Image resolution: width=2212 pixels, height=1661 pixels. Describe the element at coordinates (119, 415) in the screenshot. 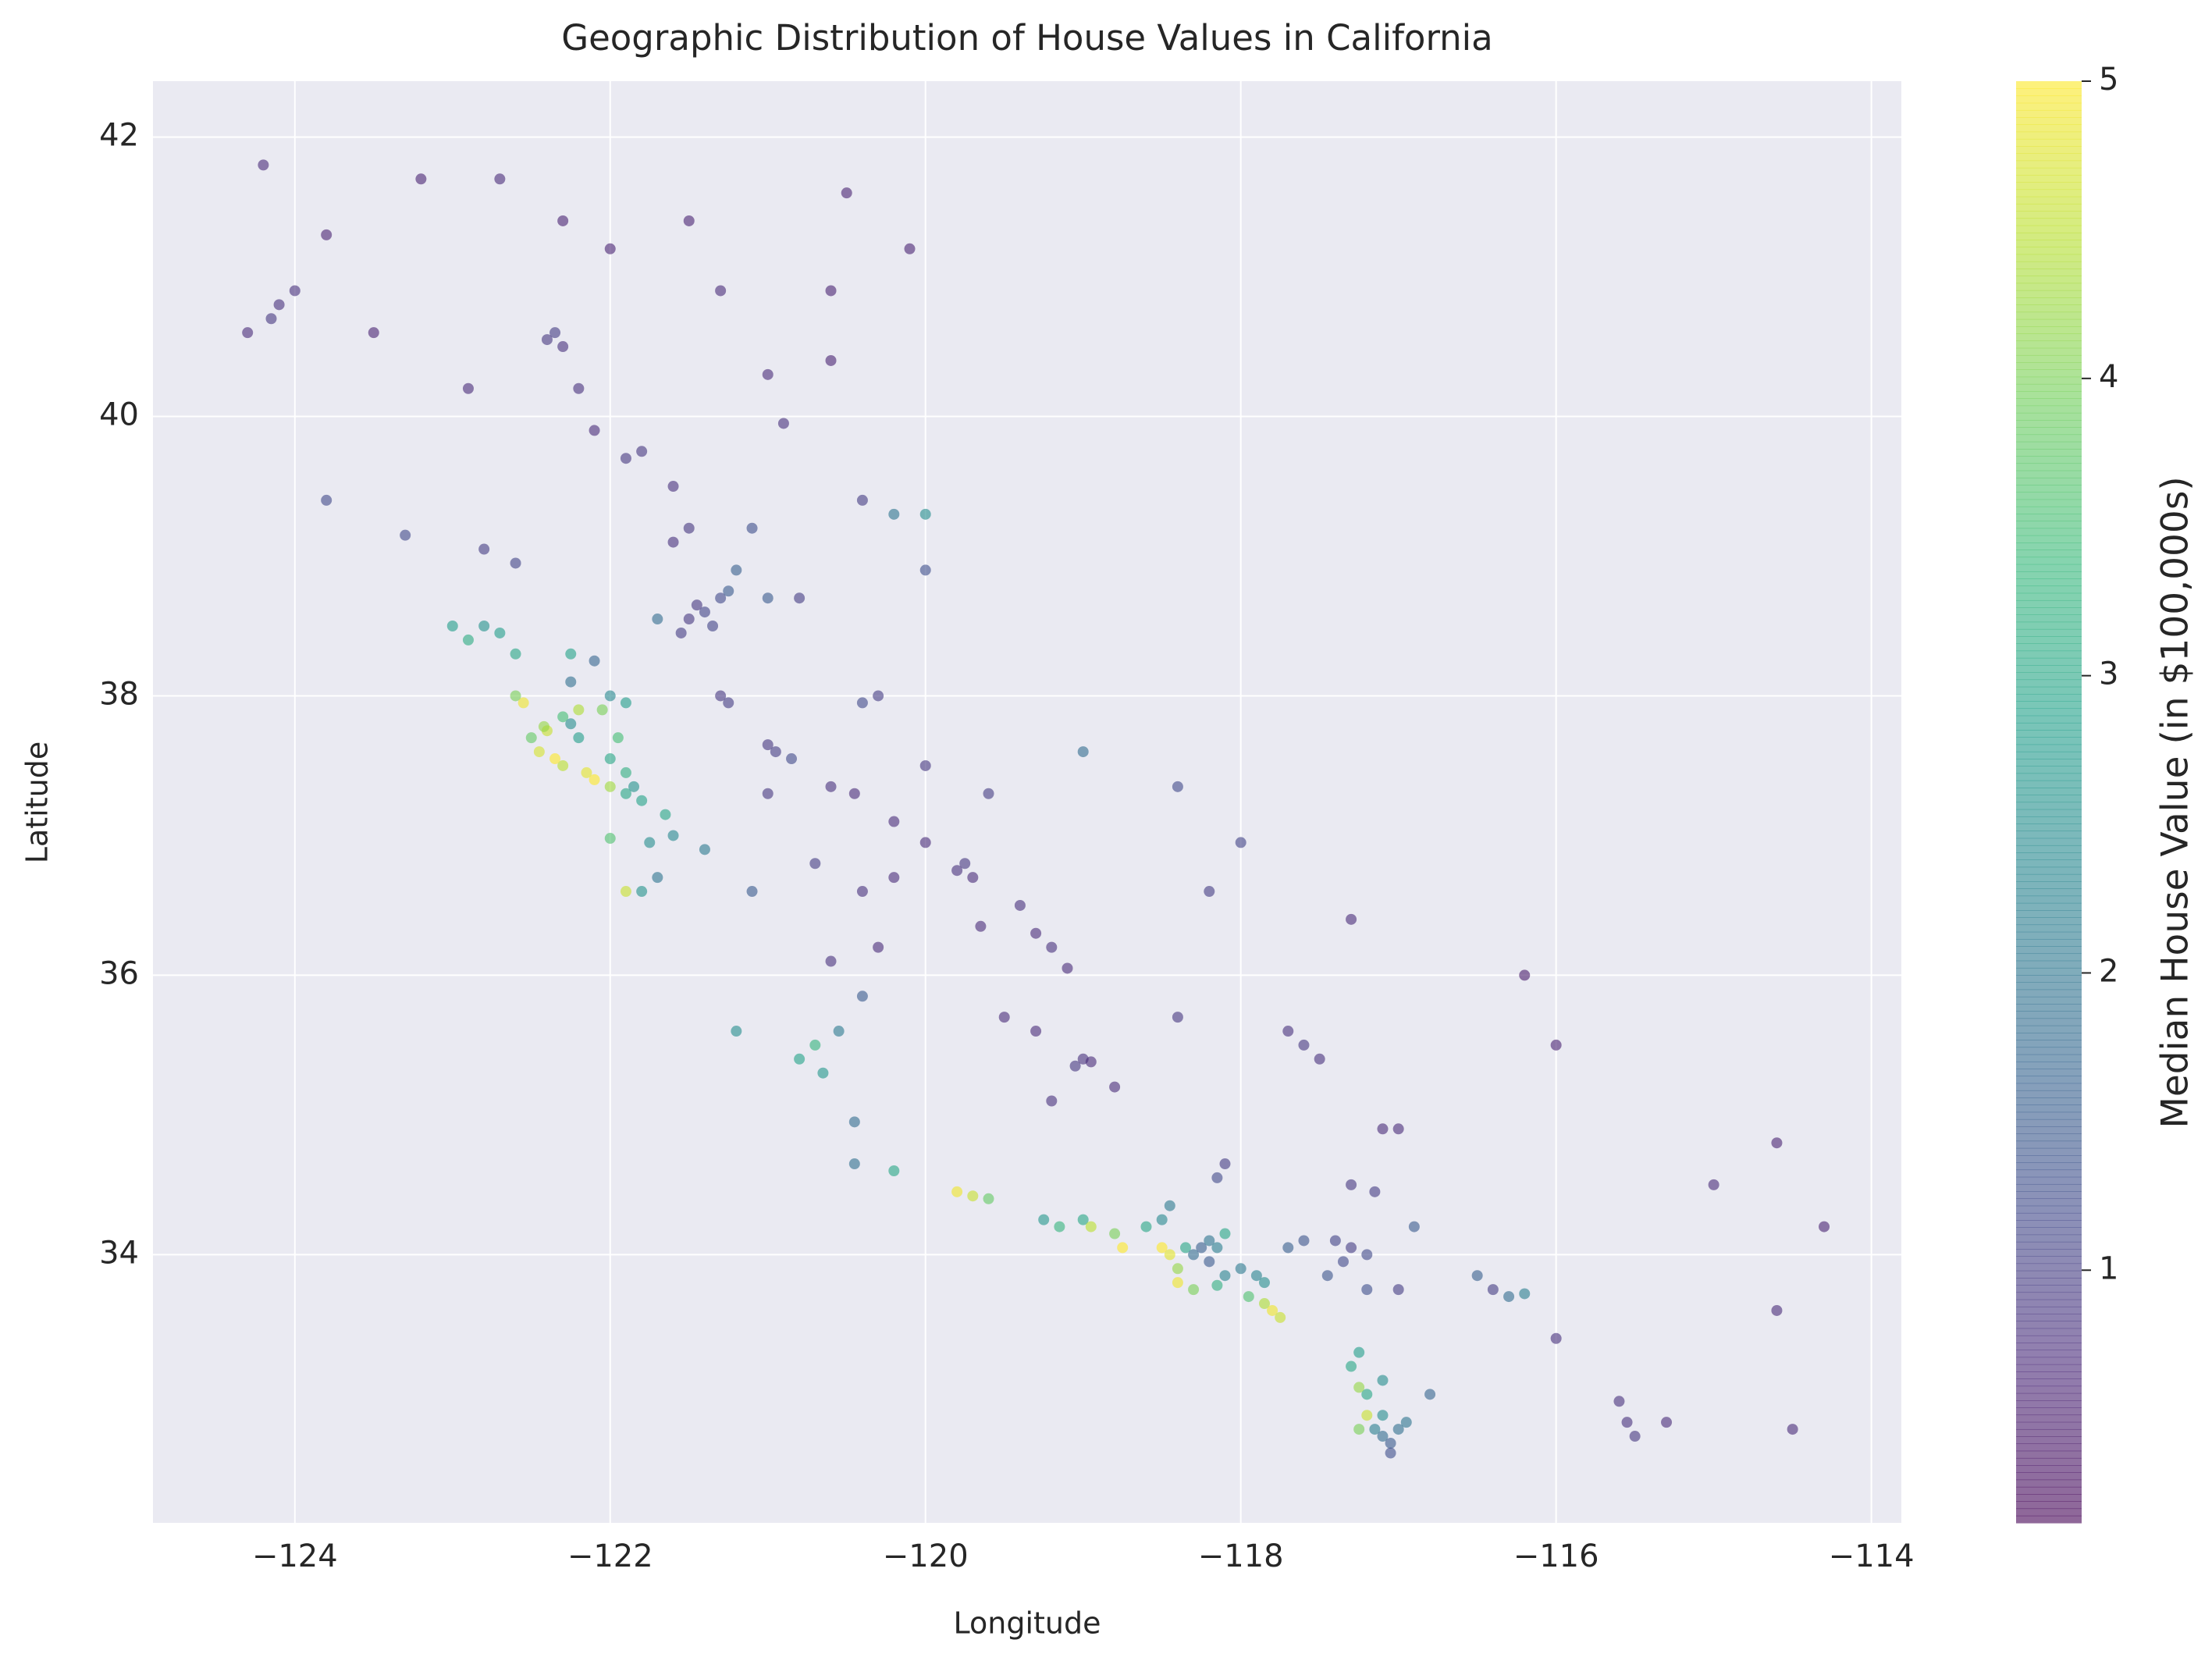

I see `y-tick-label: 40` at that location.